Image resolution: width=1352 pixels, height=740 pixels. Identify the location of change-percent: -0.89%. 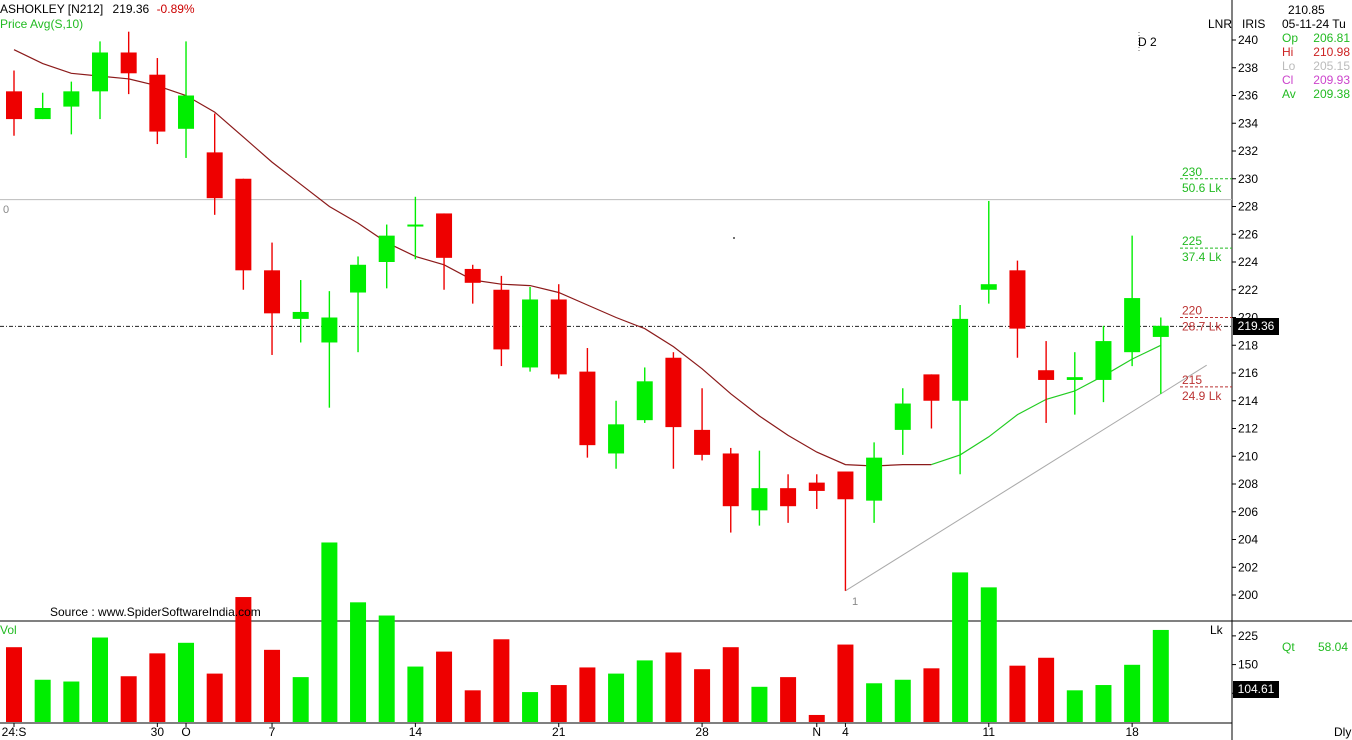
(175, 9).